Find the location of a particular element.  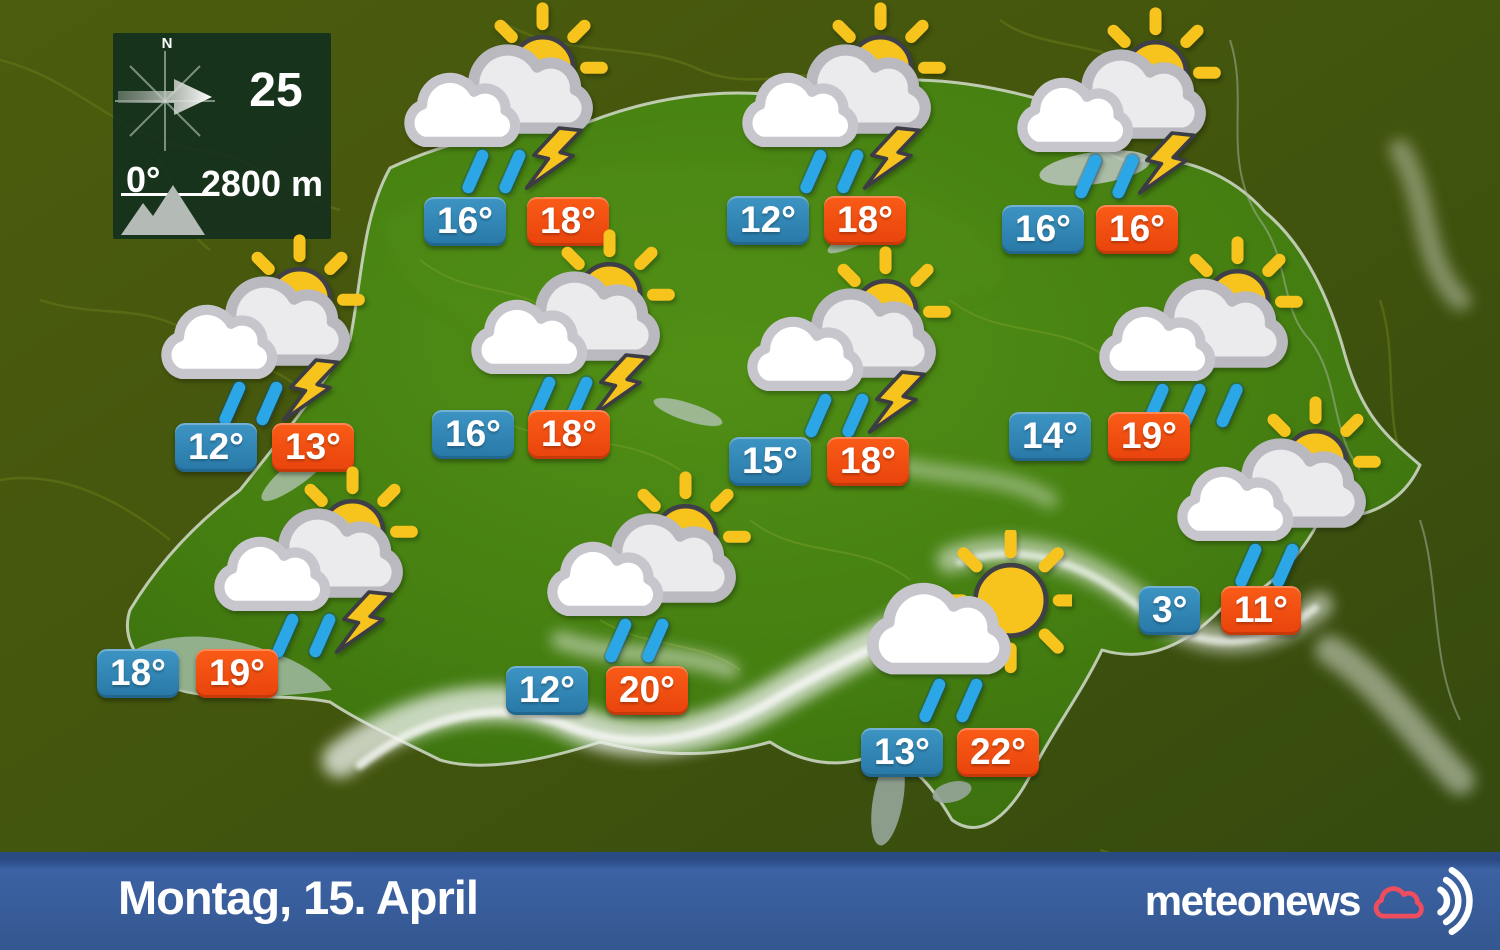

freezing-level-line is located at coordinates (165, 194).